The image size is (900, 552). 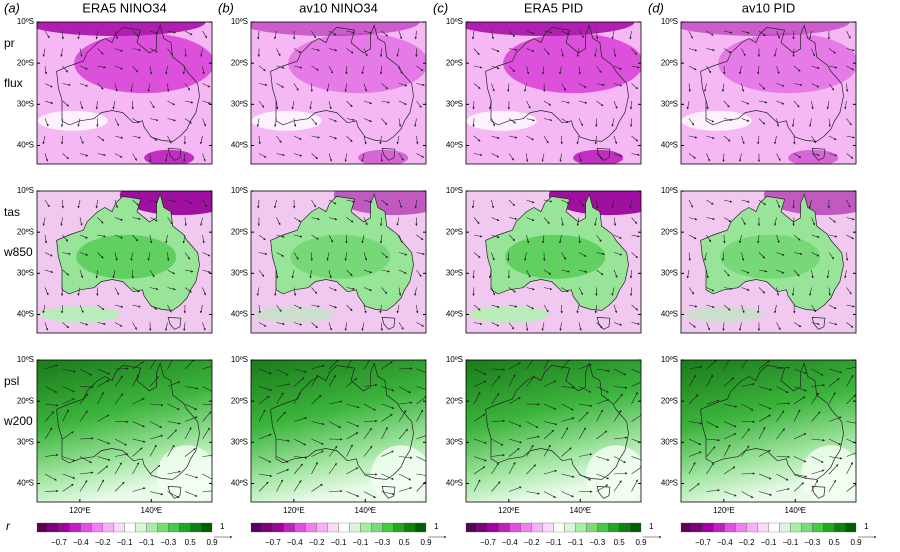 What do you see at coordinates (12, 212) in the screenshot?
I see `row-label: tas` at bounding box center [12, 212].